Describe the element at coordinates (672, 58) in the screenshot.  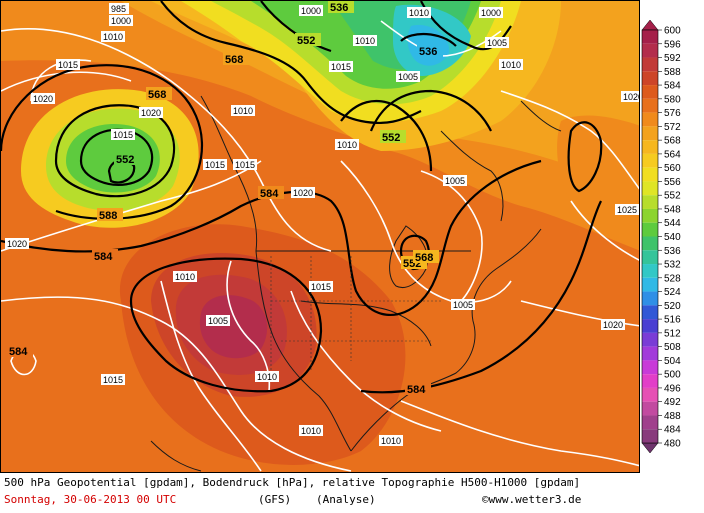
I see `scale-label: 592` at that location.